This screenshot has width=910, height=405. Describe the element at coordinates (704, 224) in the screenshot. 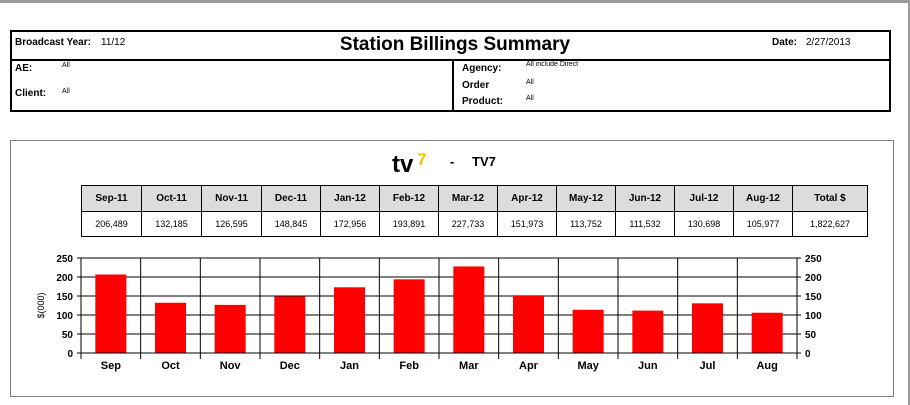

I see `table-value-cell: 130,698` at that location.